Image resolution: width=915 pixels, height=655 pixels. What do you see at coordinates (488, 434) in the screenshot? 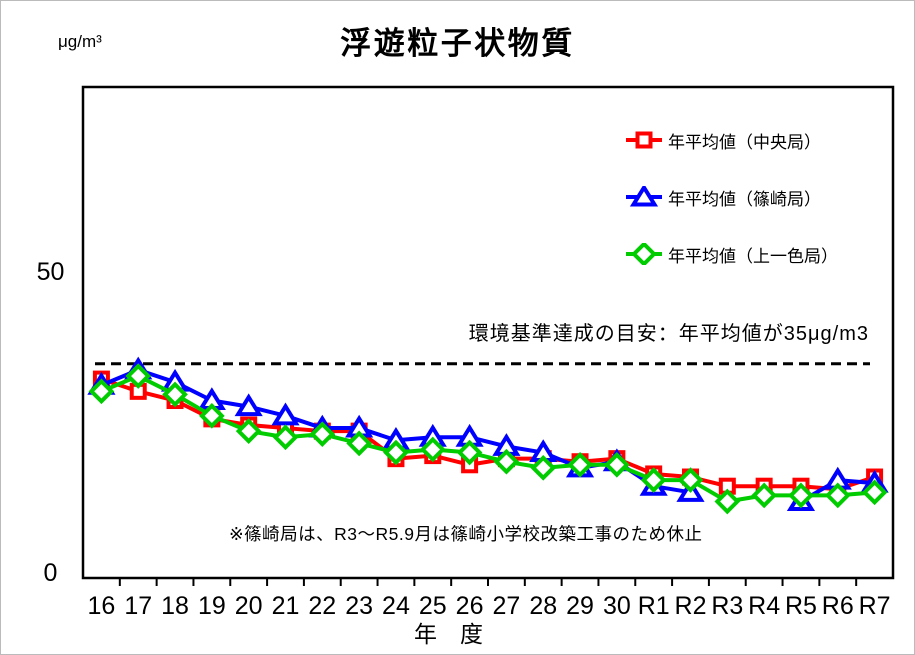
I see `series-line` at bounding box center [488, 434].